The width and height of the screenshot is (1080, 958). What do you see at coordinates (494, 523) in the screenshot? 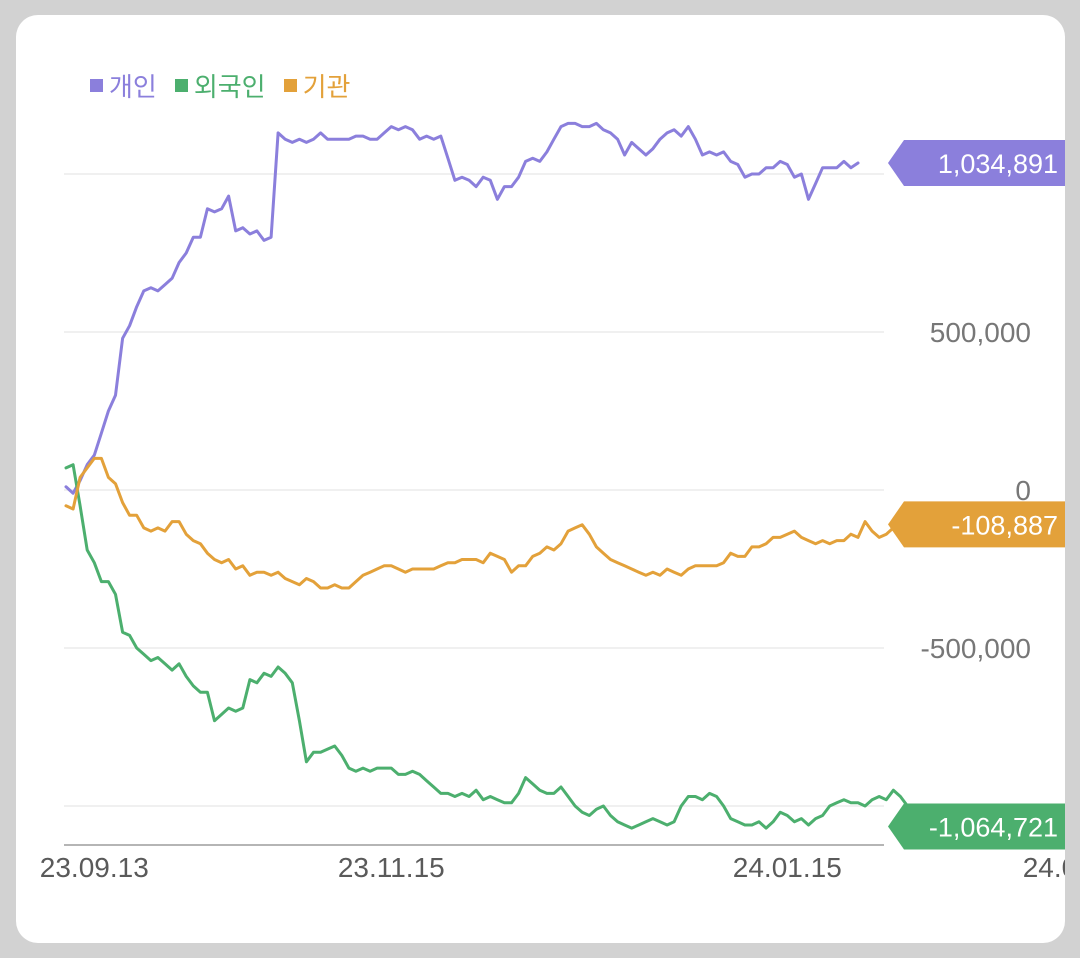
I see `series-line-institution` at bounding box center [494, 523].